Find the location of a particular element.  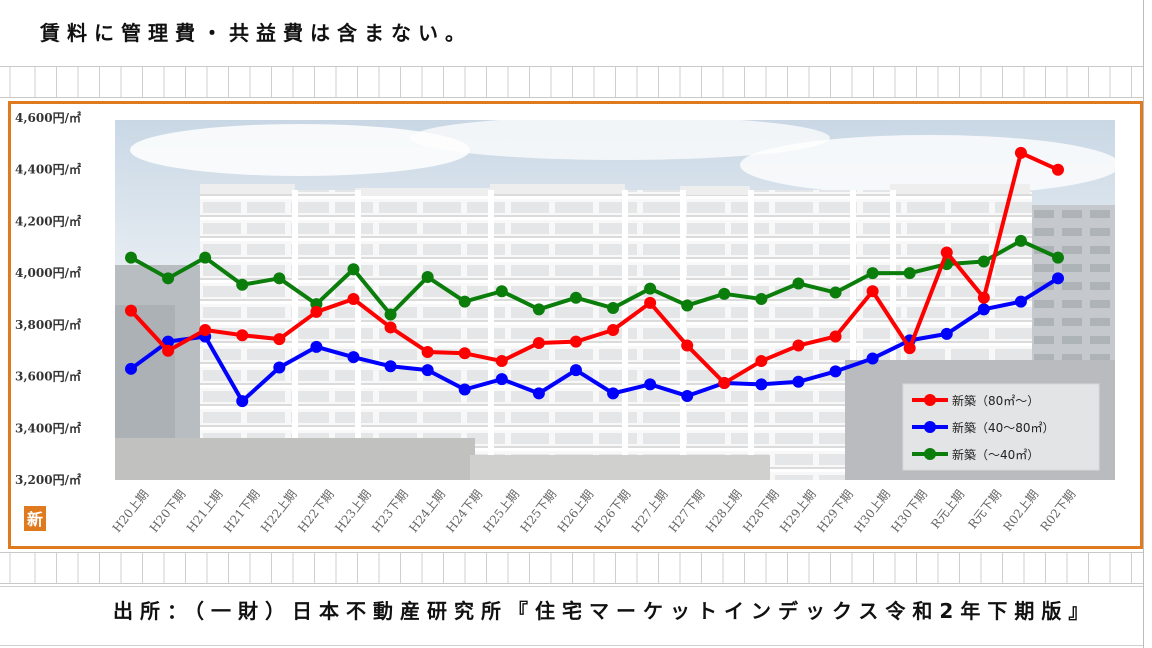

legend-label-2: 新築（～40㎡） is located at coordinates (995, 454).